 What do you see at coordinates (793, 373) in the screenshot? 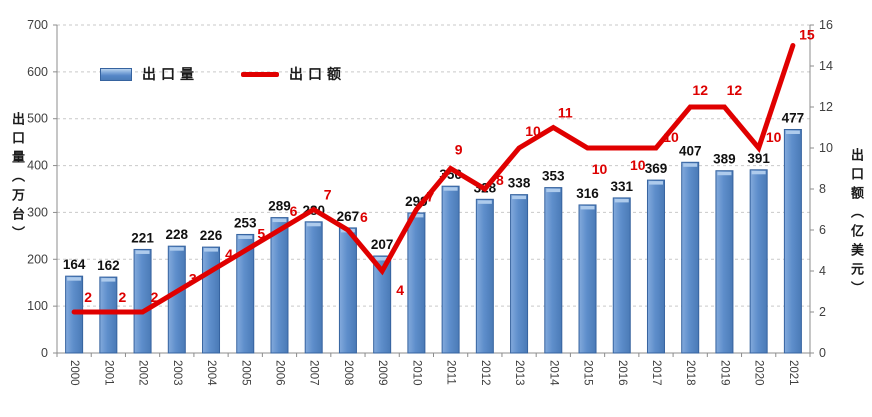
I see `svg-text: 2021` at bounding box center [793, 373].